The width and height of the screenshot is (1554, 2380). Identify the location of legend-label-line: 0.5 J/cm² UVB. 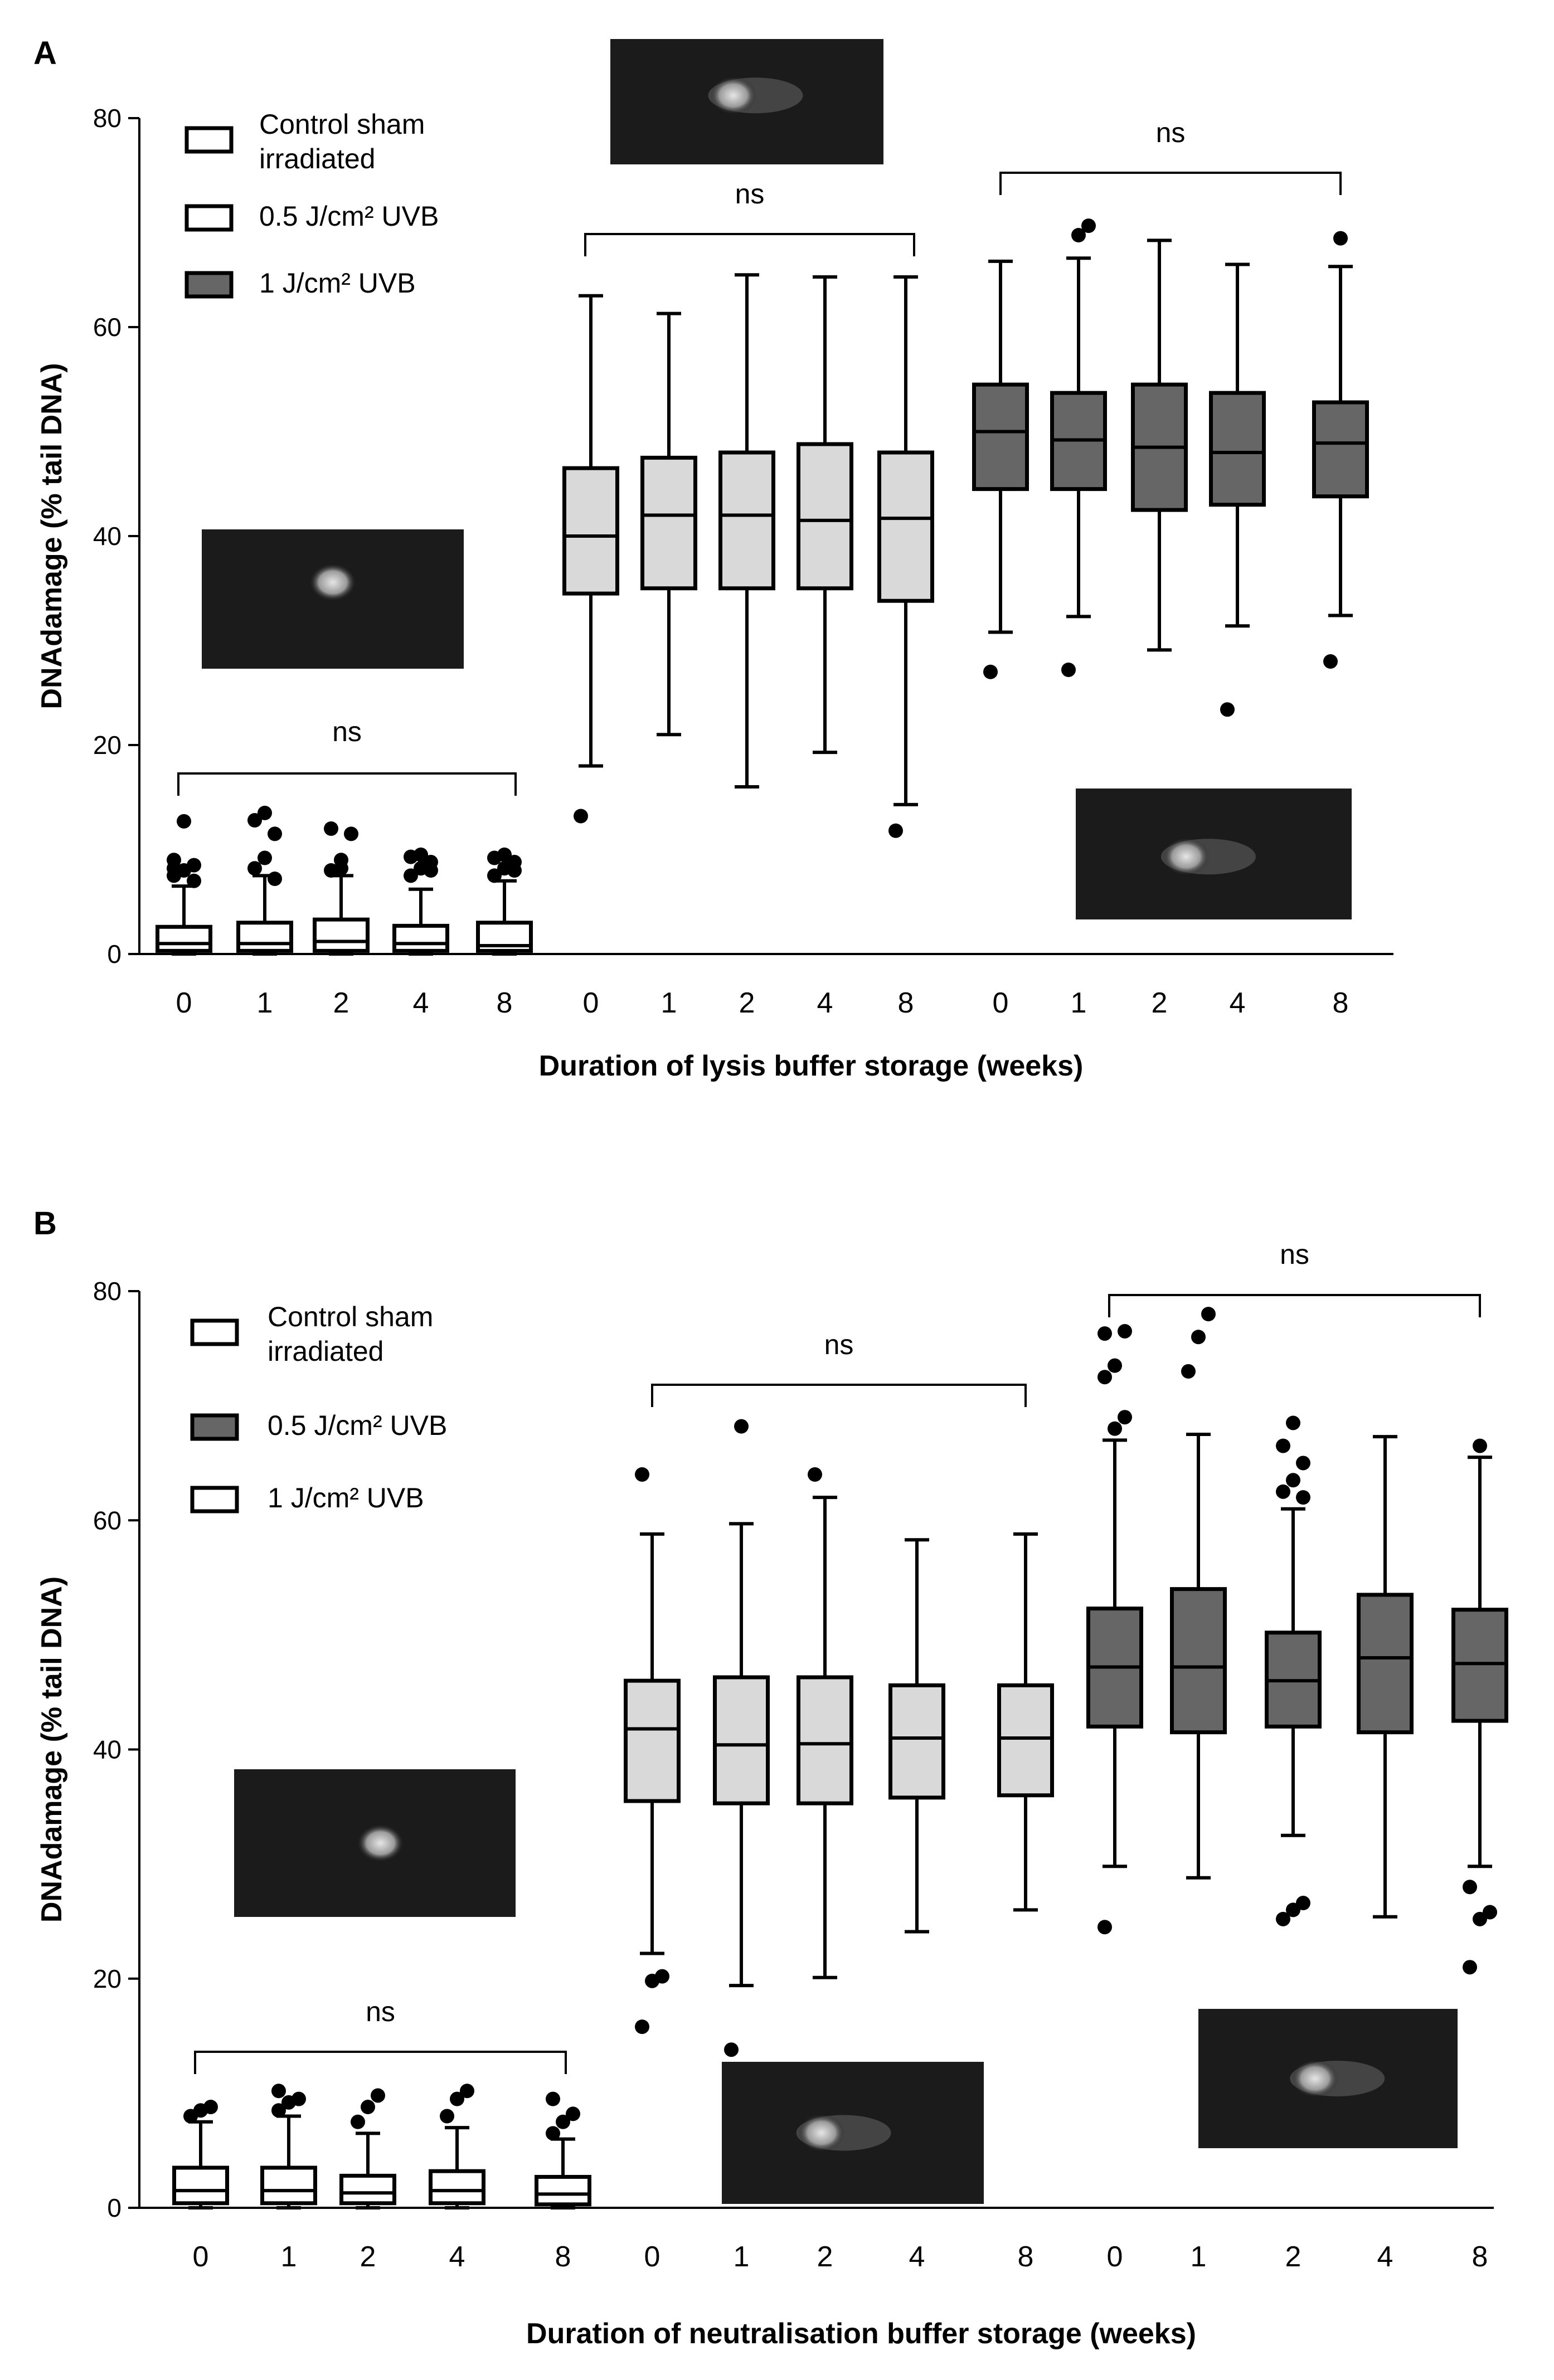
(357, 1425).